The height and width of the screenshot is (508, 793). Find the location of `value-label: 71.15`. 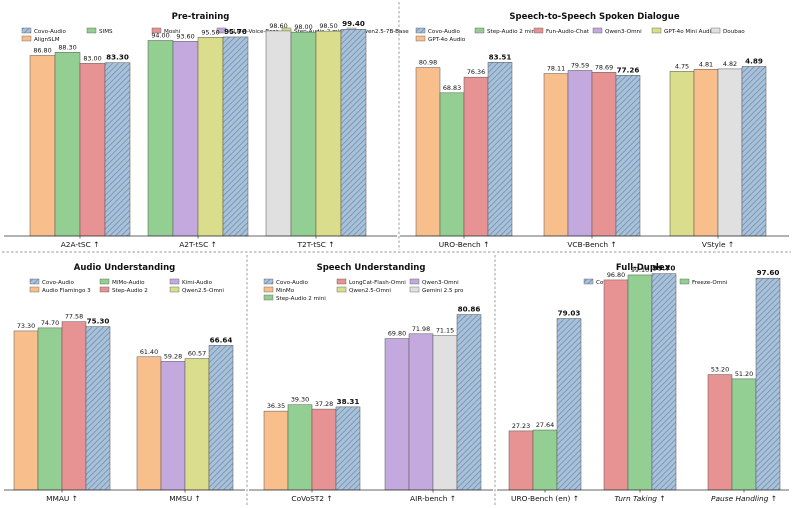

value-label: 71.15 is located at coordinates (445, 331).